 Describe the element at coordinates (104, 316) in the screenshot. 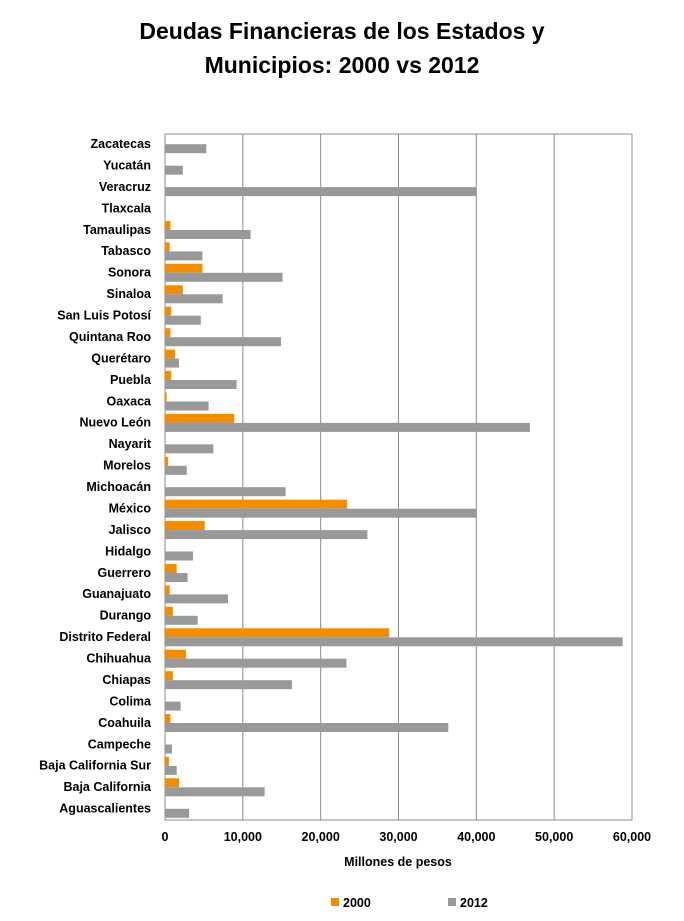

I see `category-label-san-luis-potosi: San Luis Potosí` at that location.